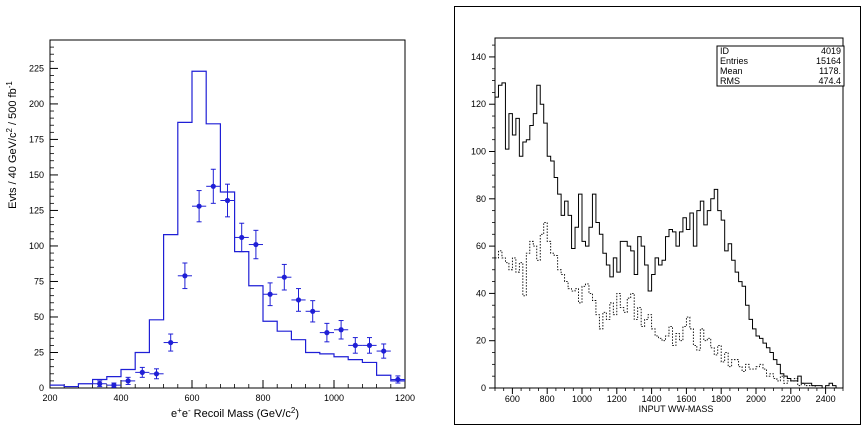 This screenshot has height=427, width=865. What do you see at coordinates (826, 399) in the screenshot?
I see `right-x-tick-label: 2400` at bounding box center [826, 399].